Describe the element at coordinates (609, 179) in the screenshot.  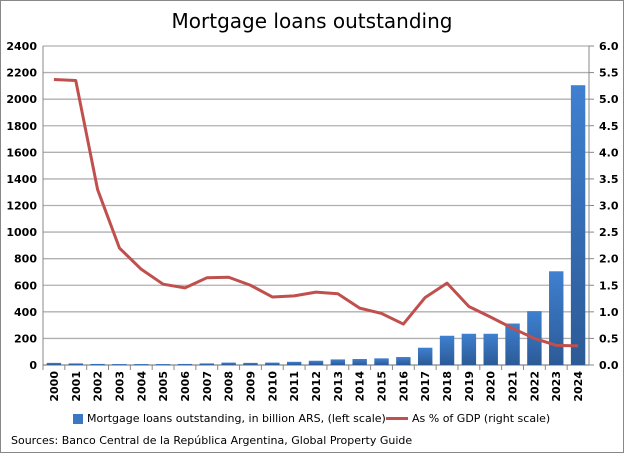
I see `right-axis-tick-label: 3.5` at that location.